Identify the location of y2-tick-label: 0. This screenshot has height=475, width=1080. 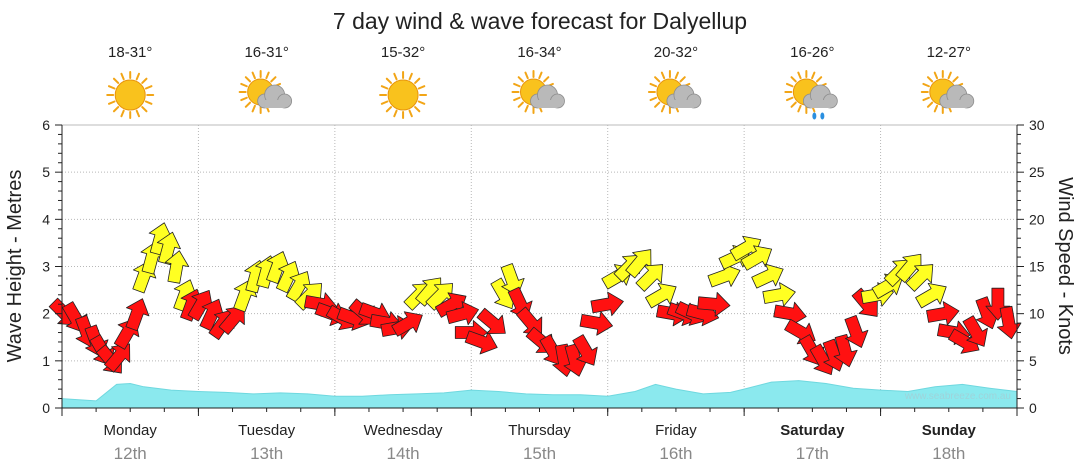
(1033, 408).